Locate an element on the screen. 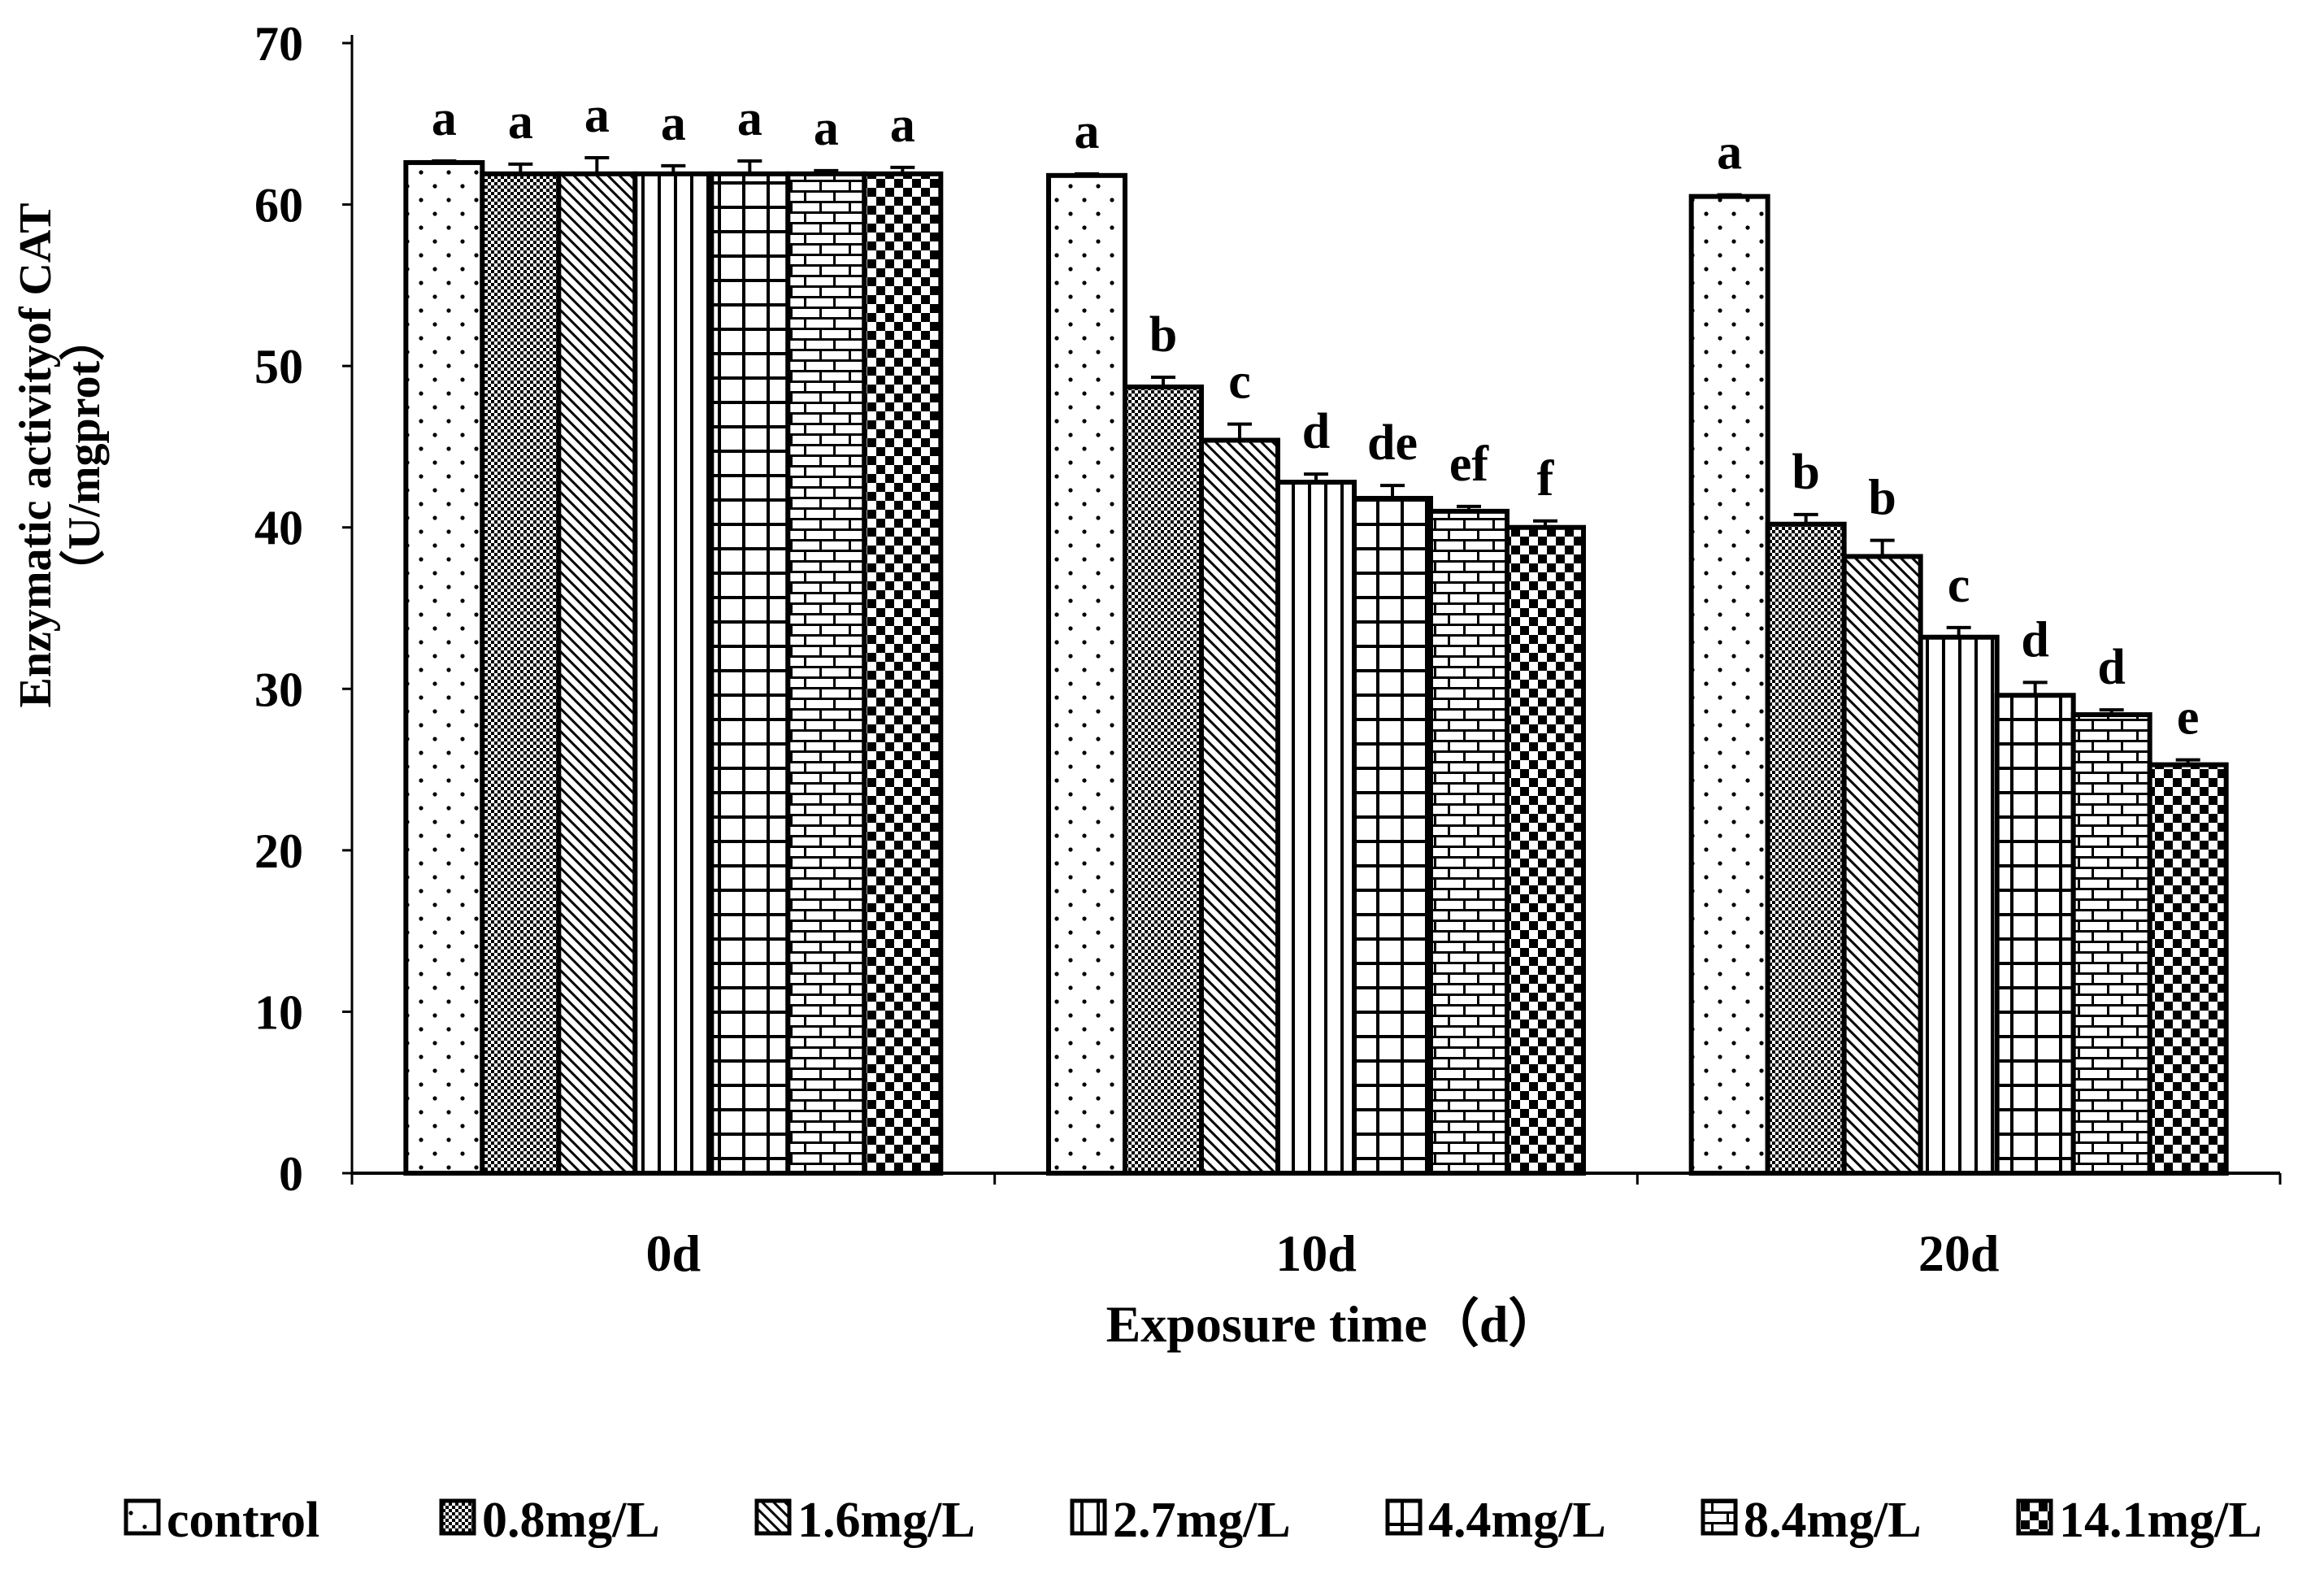 The image size is (2324, 1587). y-tick-label: 40 is located at coordinates (278, 528).